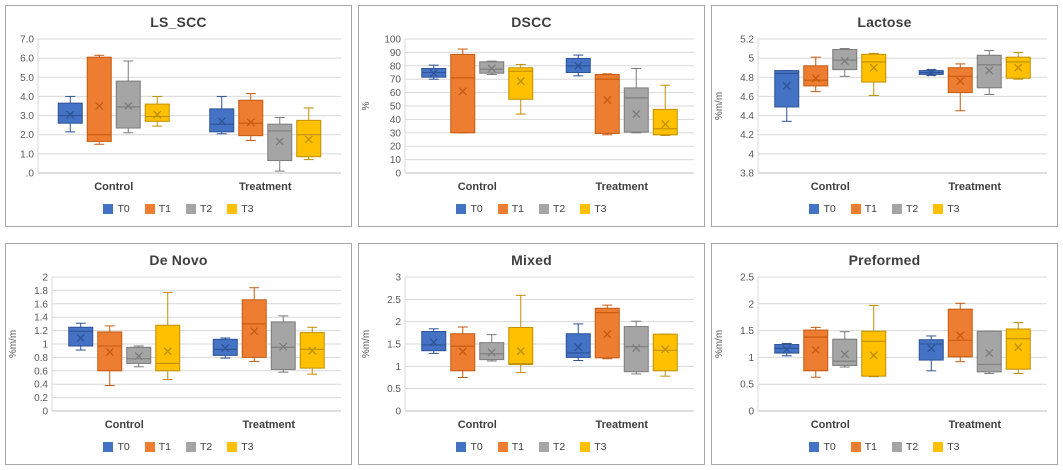  What do you see at coordinates (41, 371) in the screenshot?
I see `svg-text: 0.6` at bounding box center [41, 371].